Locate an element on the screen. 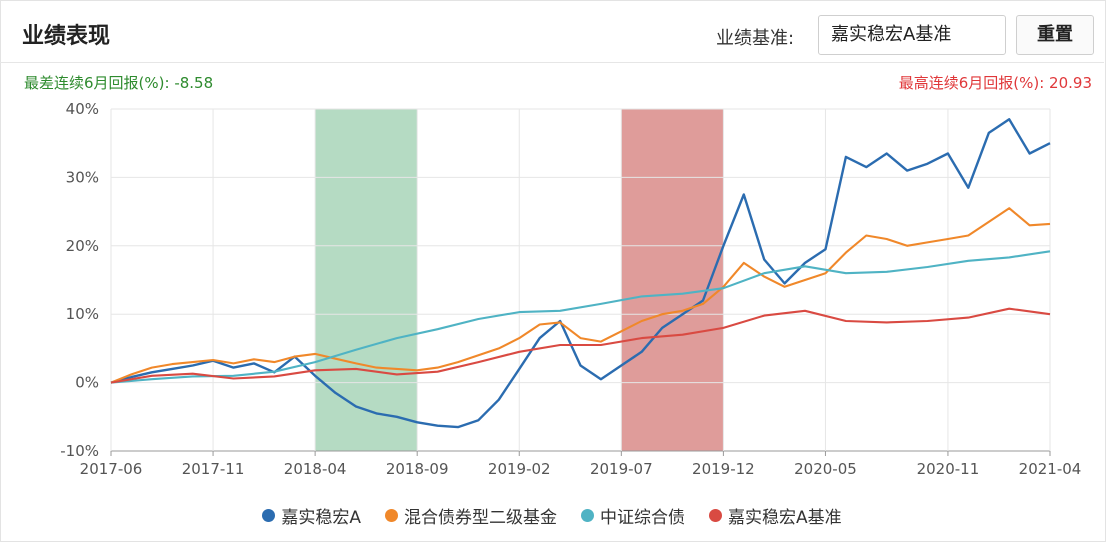 The height and width of the screenshot is (542, 1106). legend-item-1: 混合债券型二级基金 is located at coordinates (471, 515).